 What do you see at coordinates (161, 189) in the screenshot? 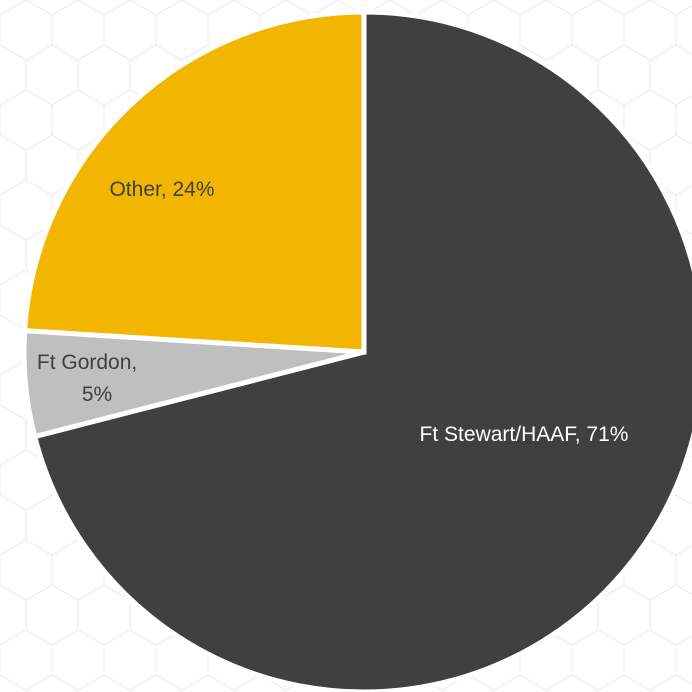
I see `slice-label-other: Other, 24%` at bounding box center [161, 189].